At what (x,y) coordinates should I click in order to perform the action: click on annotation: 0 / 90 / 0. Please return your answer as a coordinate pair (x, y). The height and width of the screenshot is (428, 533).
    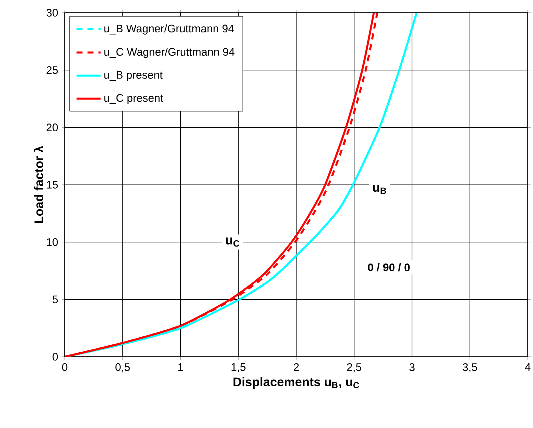
    Looking at the image, I should click on (389, 267).